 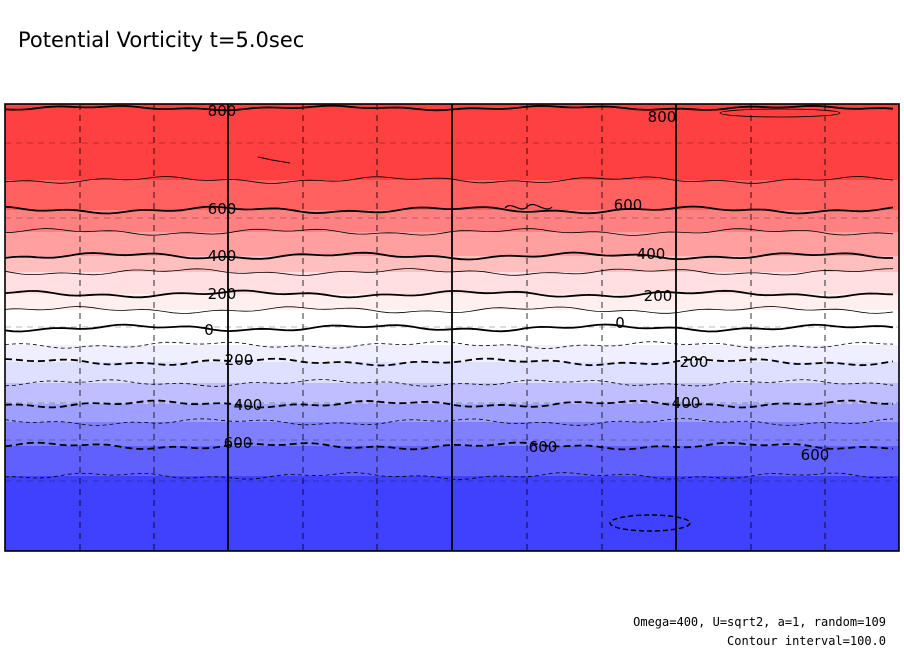 What do you see at coordinates (161, 40) in the screenshot?
I see `chart-title: Potential Vorticity t=5.0sec` at bounding box center [161, 40].